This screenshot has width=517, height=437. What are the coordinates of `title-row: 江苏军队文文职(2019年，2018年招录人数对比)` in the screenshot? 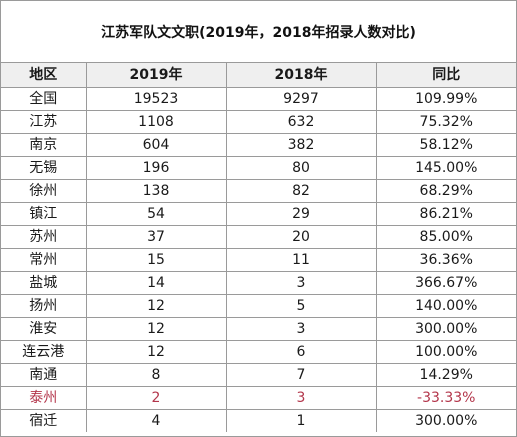 It's located at (258, 32).